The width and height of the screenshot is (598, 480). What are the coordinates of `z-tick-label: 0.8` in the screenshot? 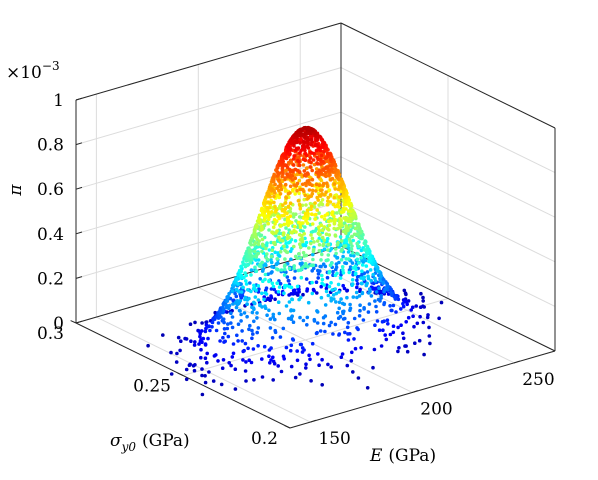 It's located at (50, 146).